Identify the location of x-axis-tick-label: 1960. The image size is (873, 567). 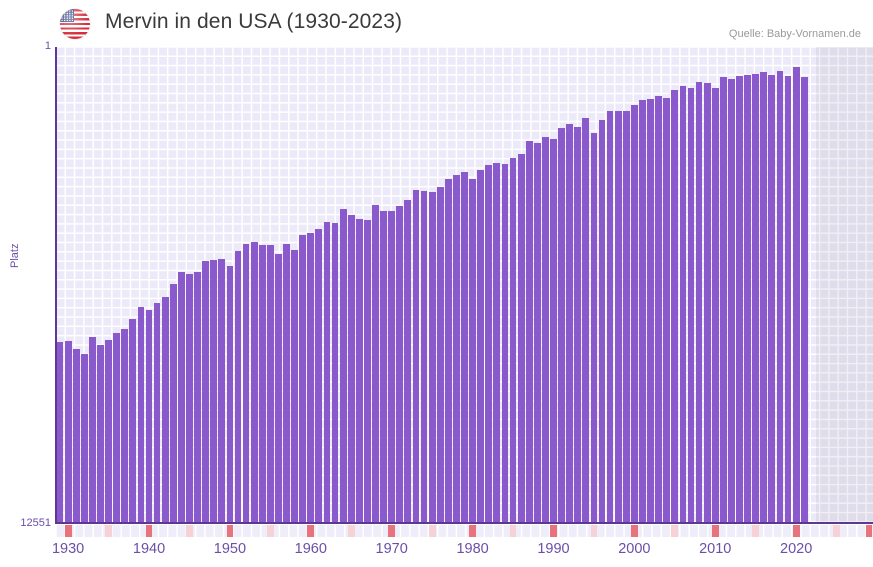
(310, 549).